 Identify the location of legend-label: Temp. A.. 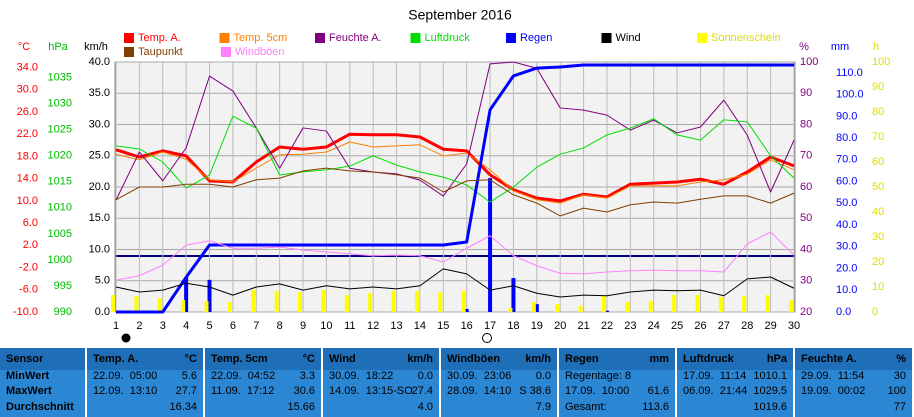
(159, 38).